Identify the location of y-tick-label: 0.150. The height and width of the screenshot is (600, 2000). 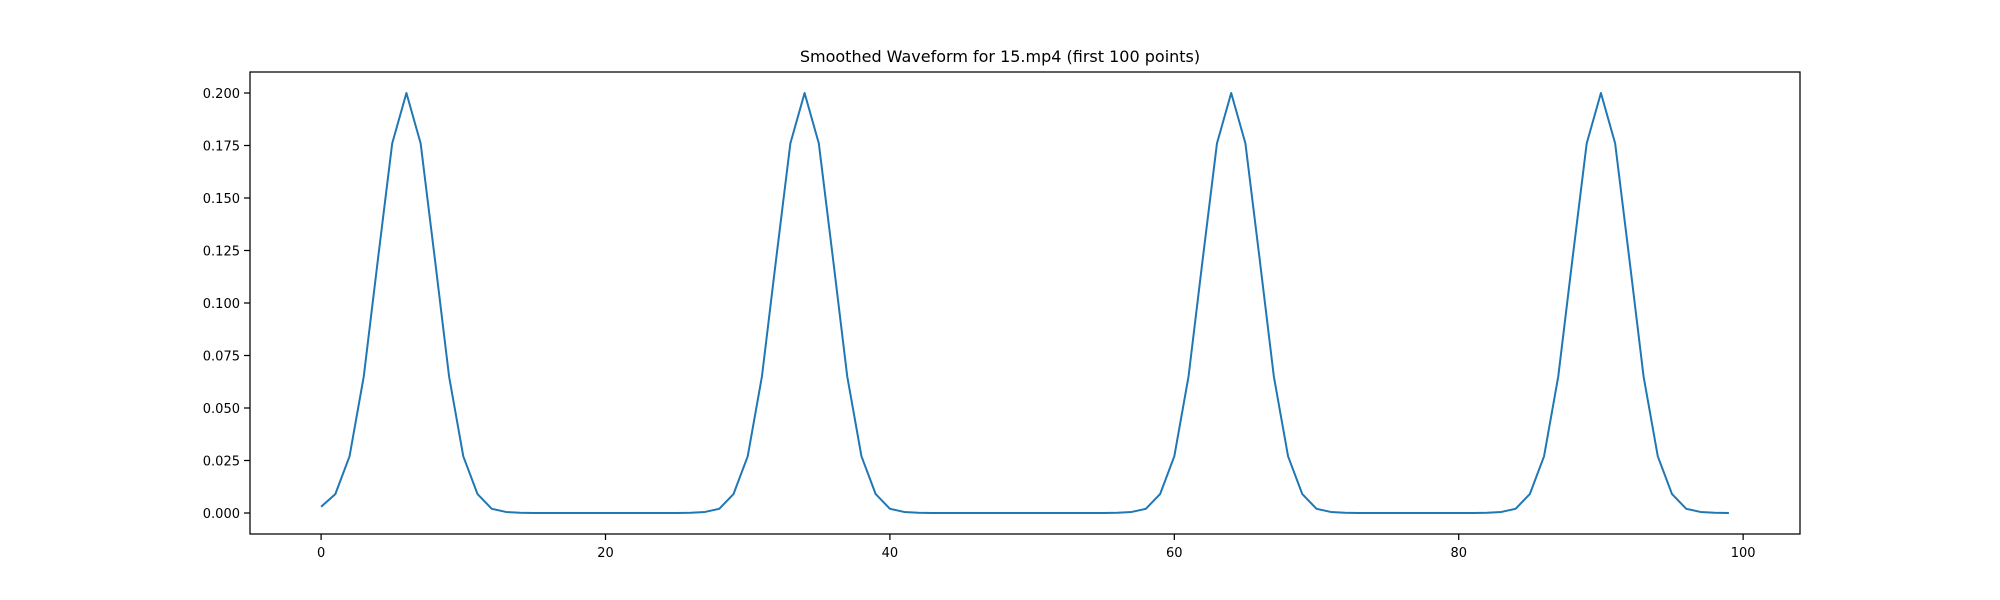
(221, 199).